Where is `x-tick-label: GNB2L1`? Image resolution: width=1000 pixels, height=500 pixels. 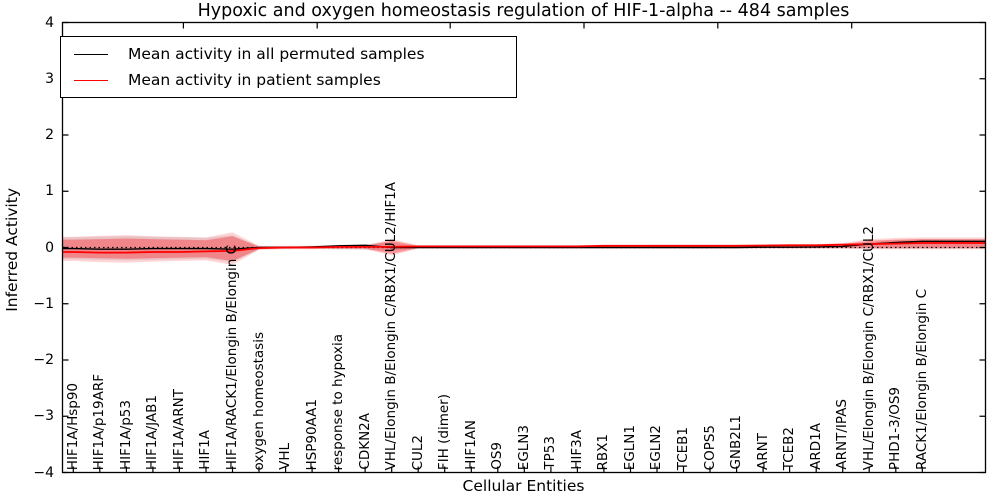 x-tick-label: GNB2L1 is located at coordinates (736, 442).